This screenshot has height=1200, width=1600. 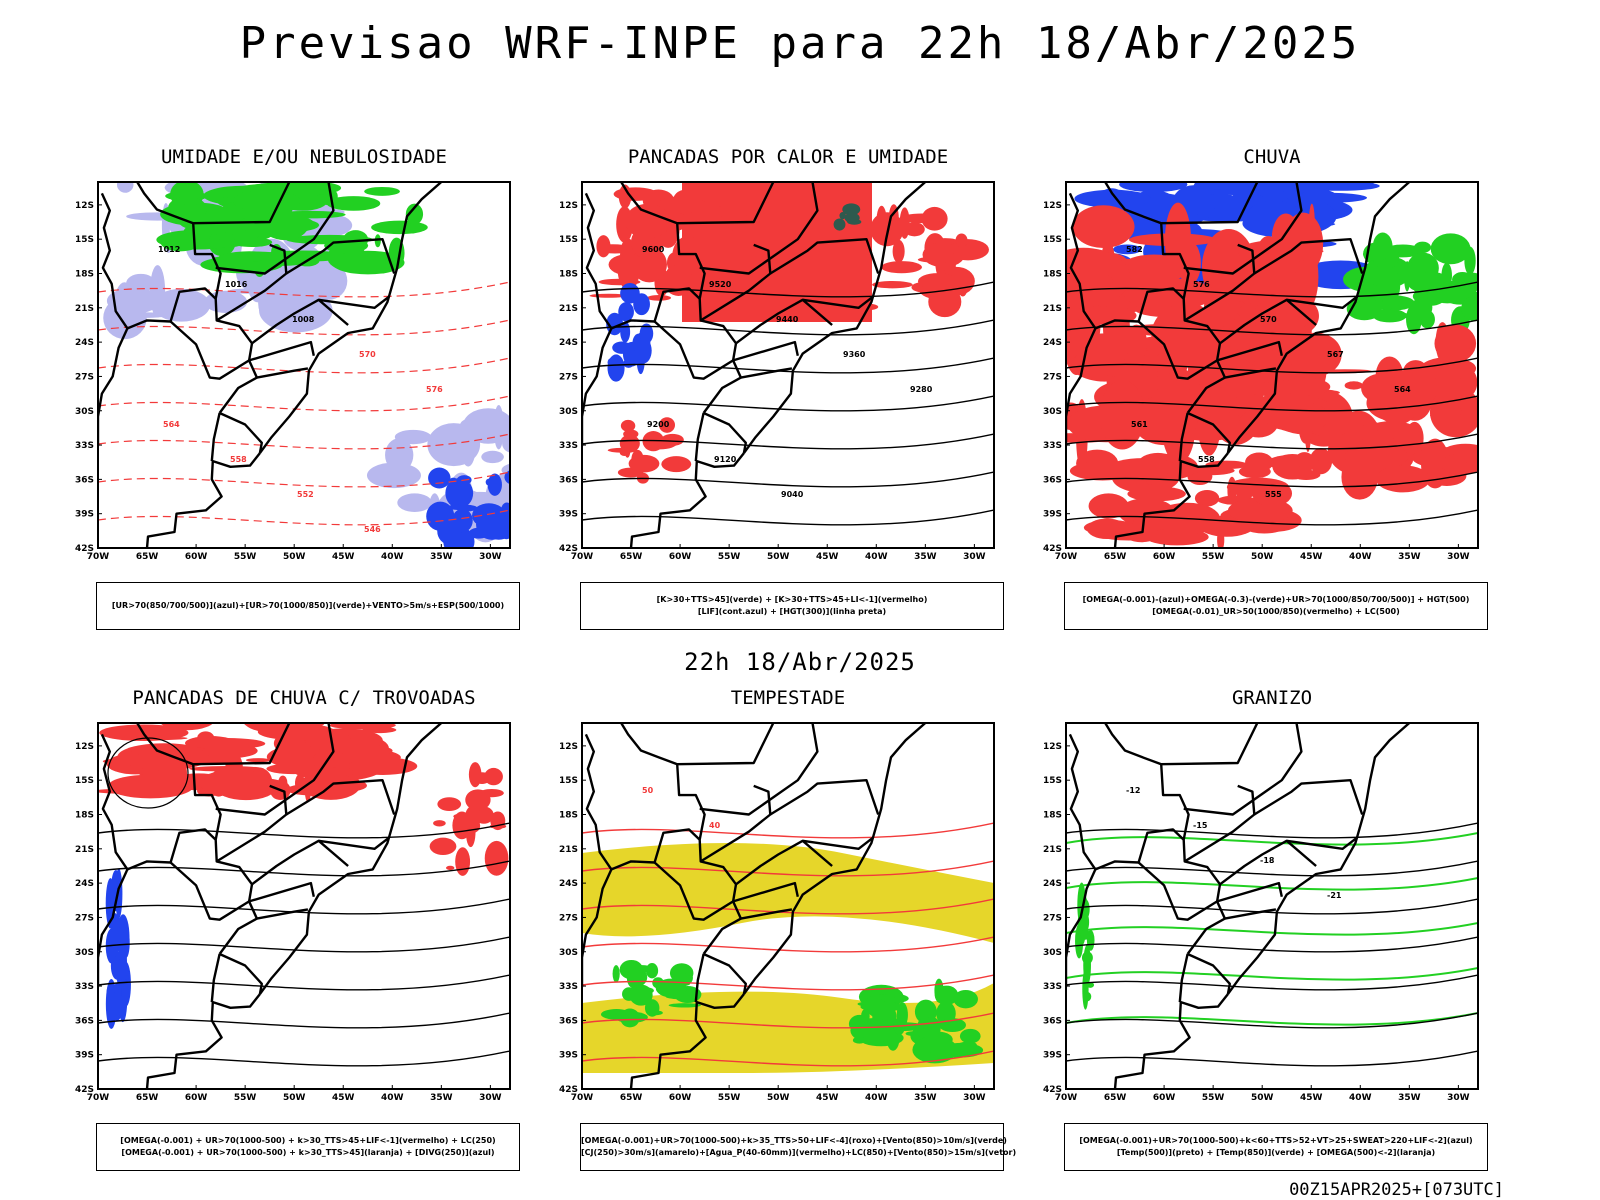 What do you see at coordinates (304, 698) in the screenshot?
I see `panel-title: PANCADAS DE CHUVA C/ TROVOADAS` at bounding box center [304, 698].